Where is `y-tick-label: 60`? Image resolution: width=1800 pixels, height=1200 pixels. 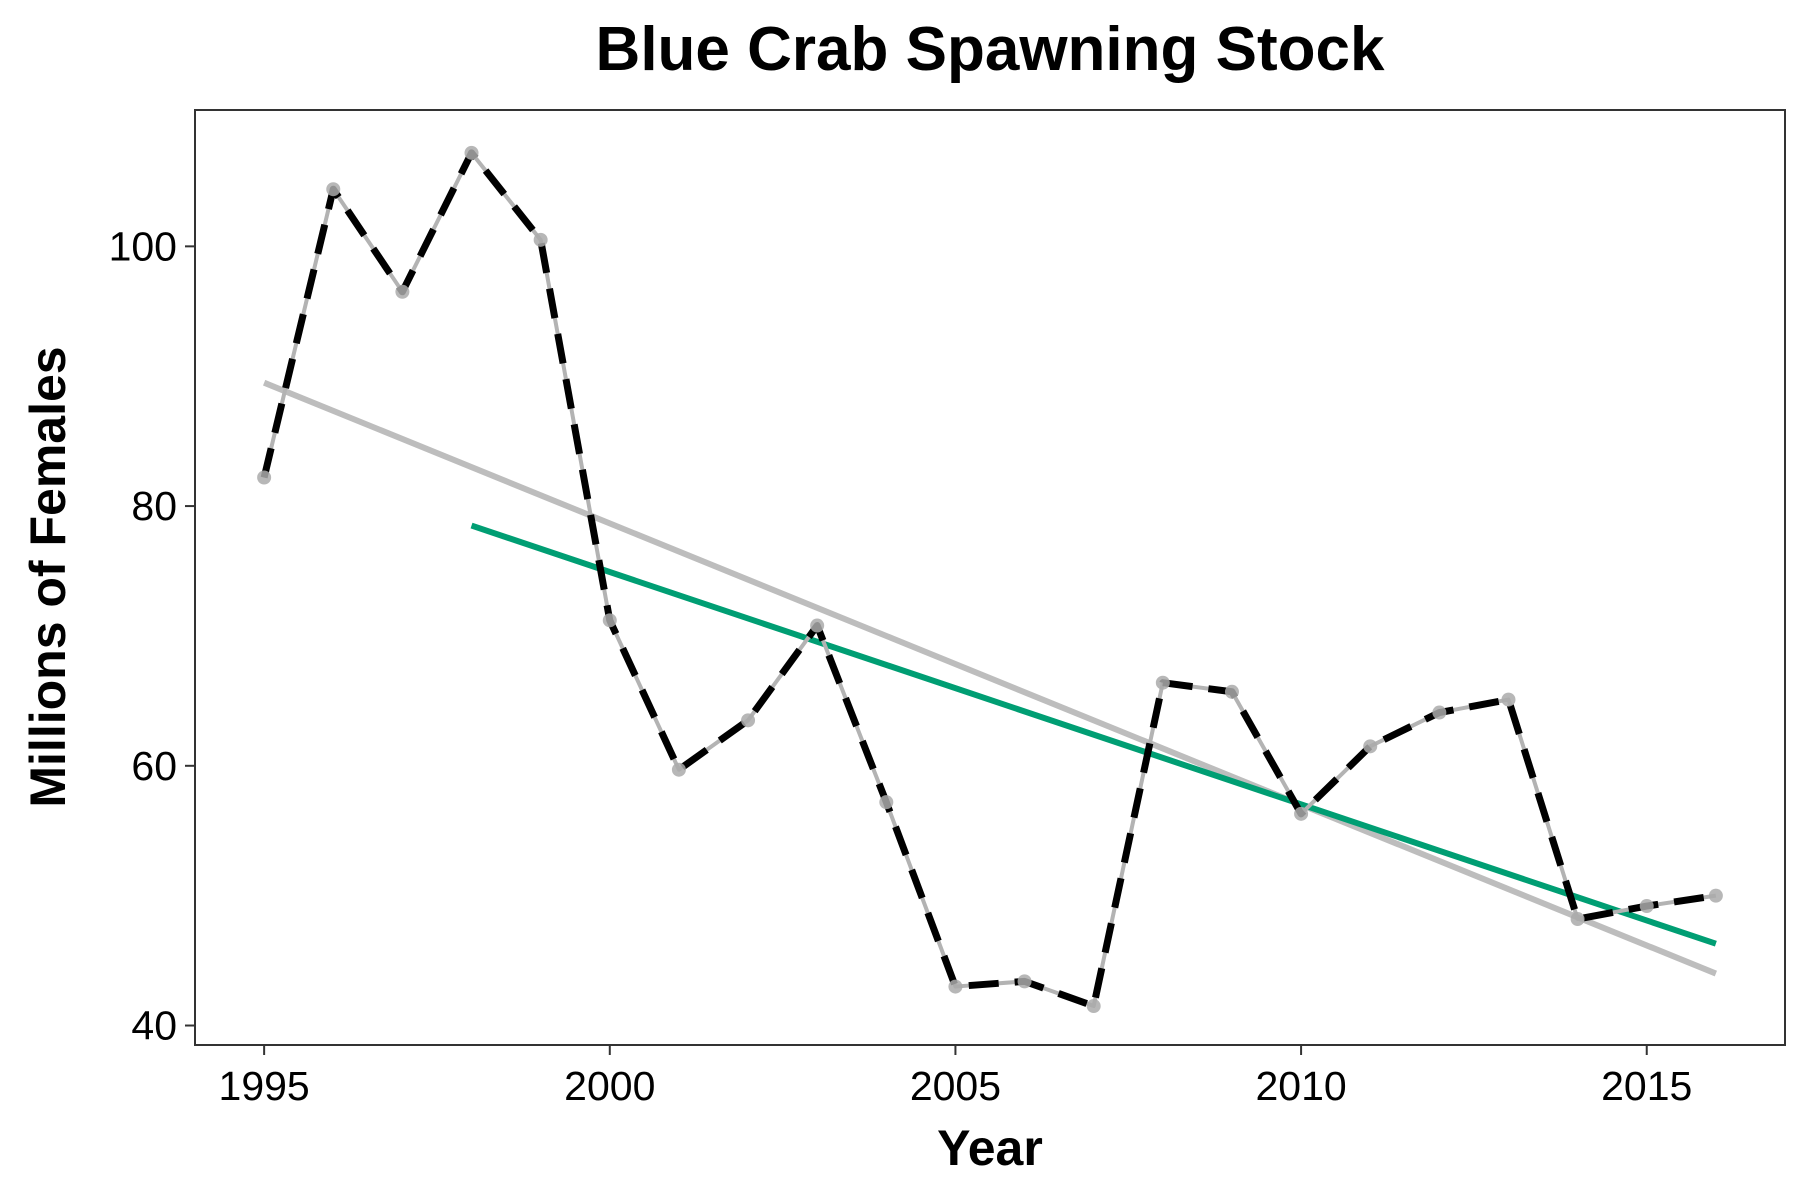
y-tick-label: 60 is located at coordinates (154, 766).